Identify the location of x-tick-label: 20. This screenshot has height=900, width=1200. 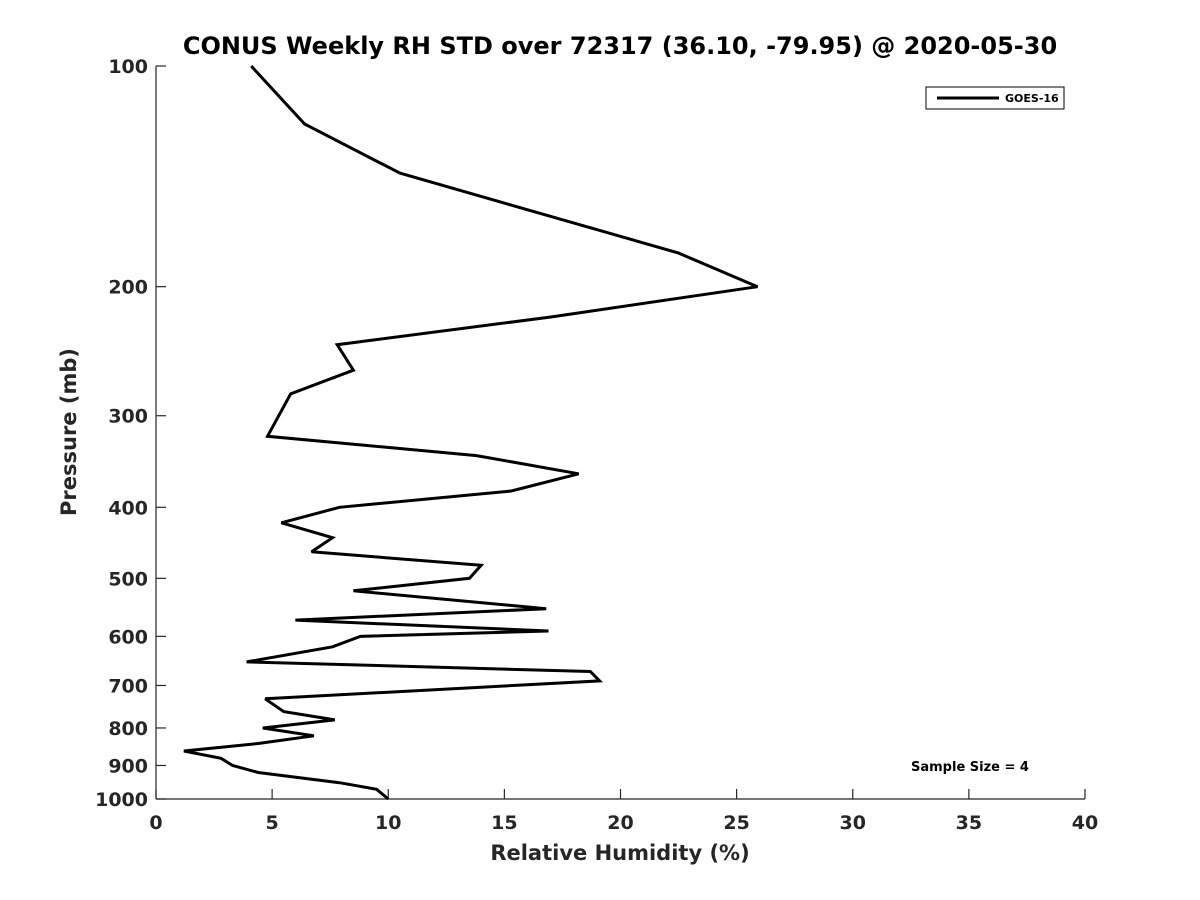
(620, 823).